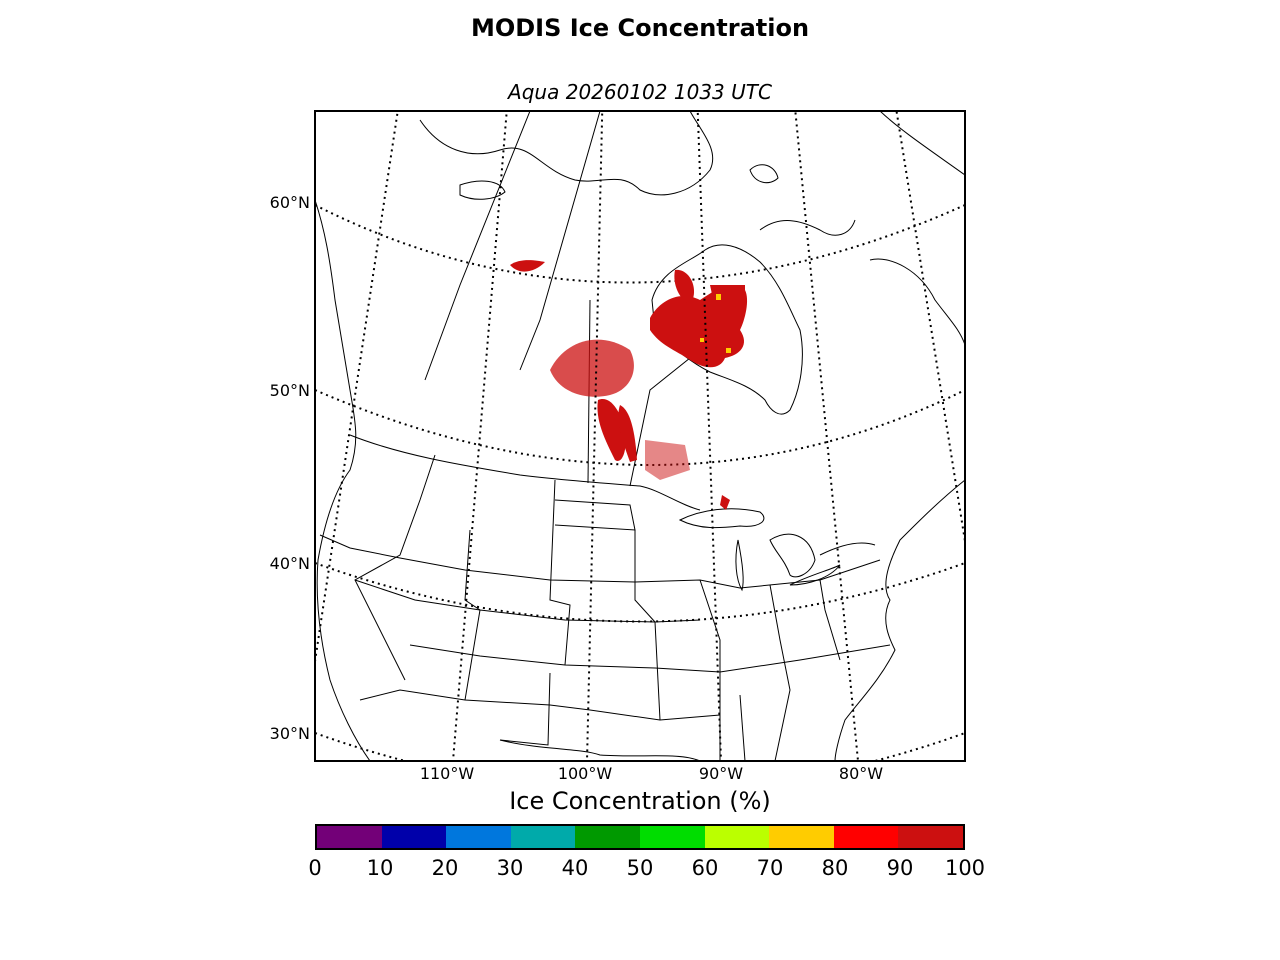  What do you see at coordinates (770, 868) in the screenshot?
I see `colorbar-tick-label: 70` at bounding box center [770, 868].